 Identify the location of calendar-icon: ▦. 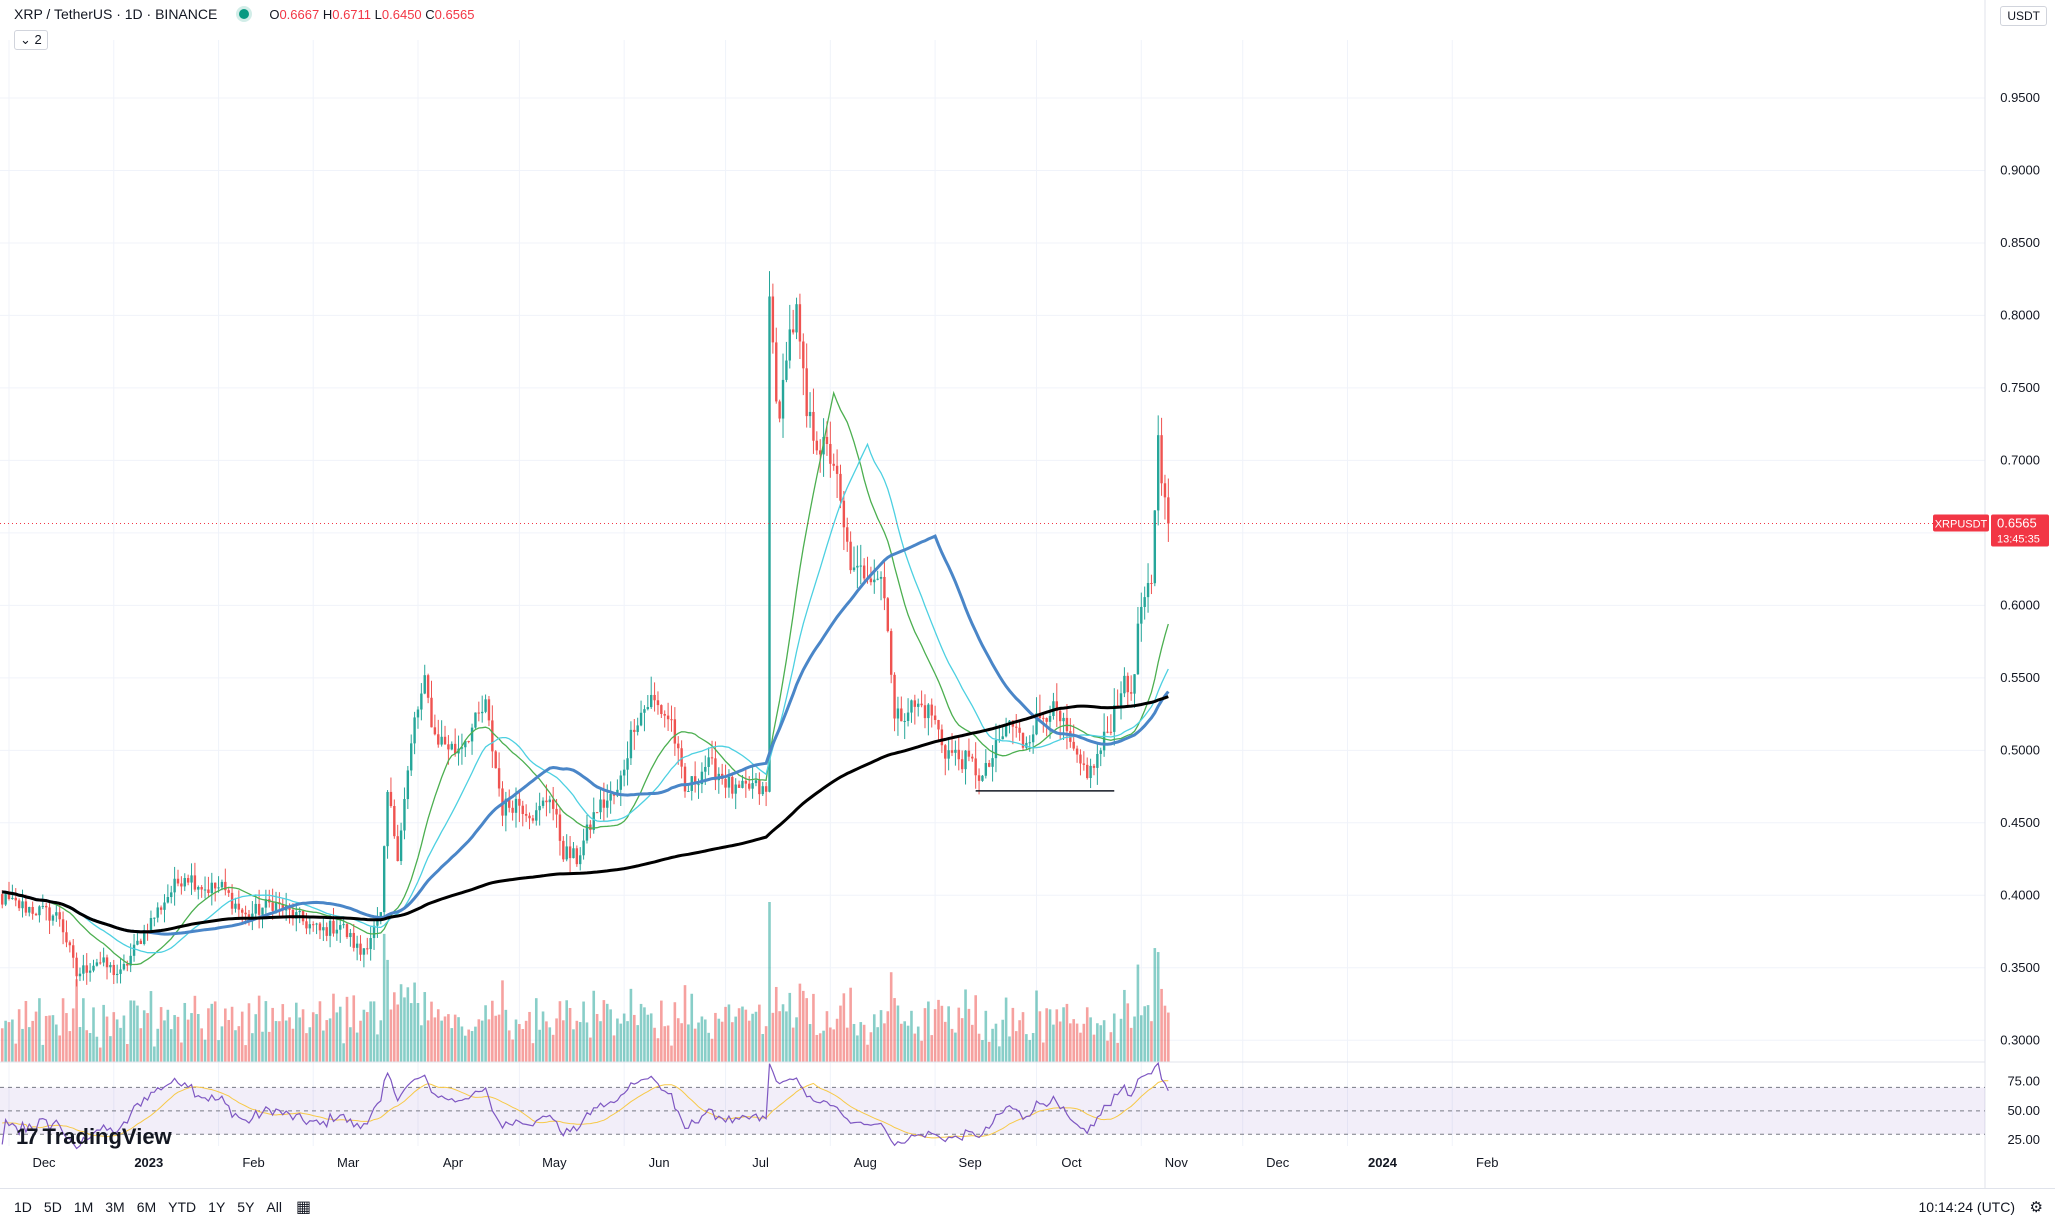
(304, 1207).